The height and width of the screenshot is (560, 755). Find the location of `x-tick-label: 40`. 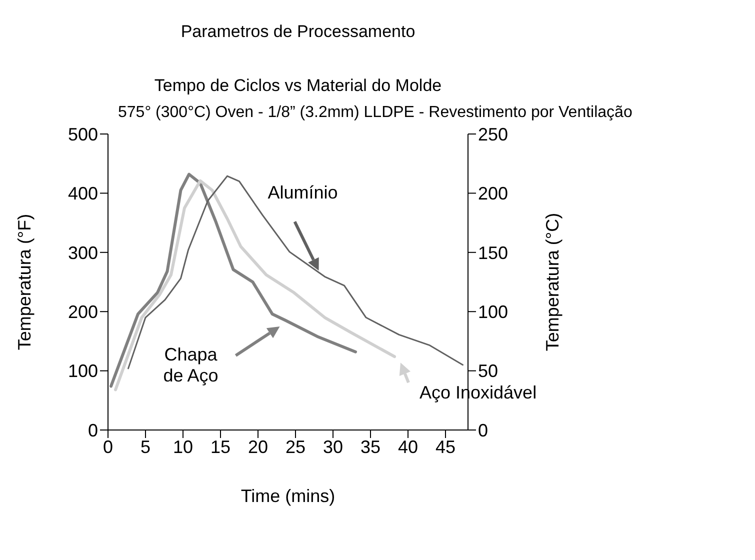

x-tick-label: 40 is located at coordinates (408, 446).